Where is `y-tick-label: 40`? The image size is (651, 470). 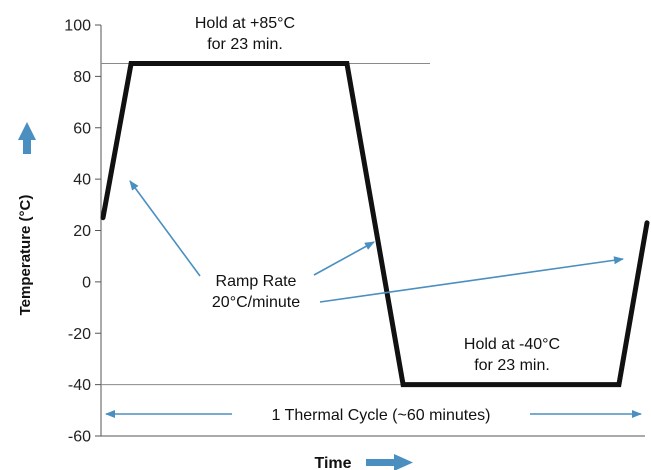
y-tick-label: 40 is located at coordinates (82, 180).